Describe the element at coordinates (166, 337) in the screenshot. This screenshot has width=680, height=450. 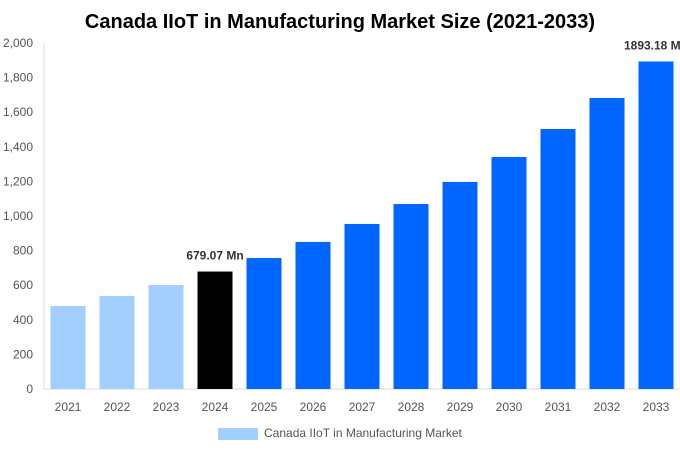
I see `bar-2023` at that location.